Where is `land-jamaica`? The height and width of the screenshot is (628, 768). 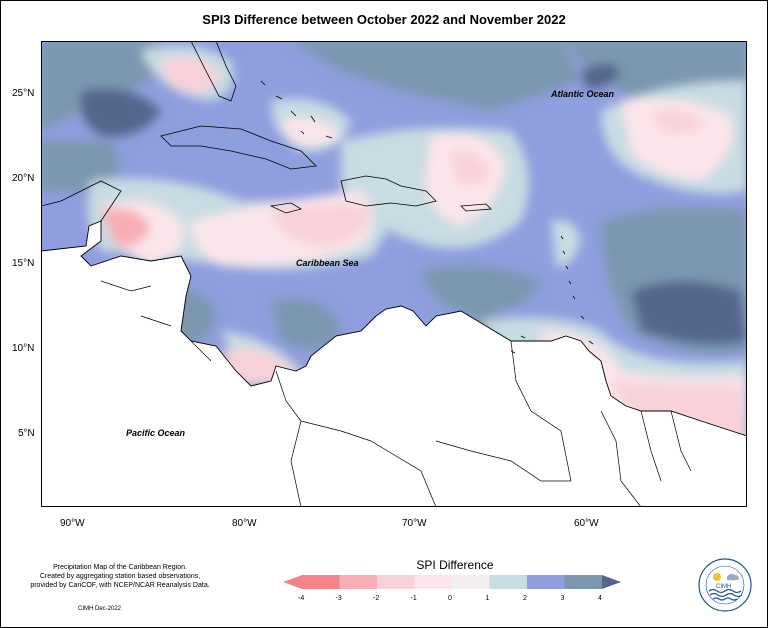 land-jamaica is located at coordinates (286, 208).